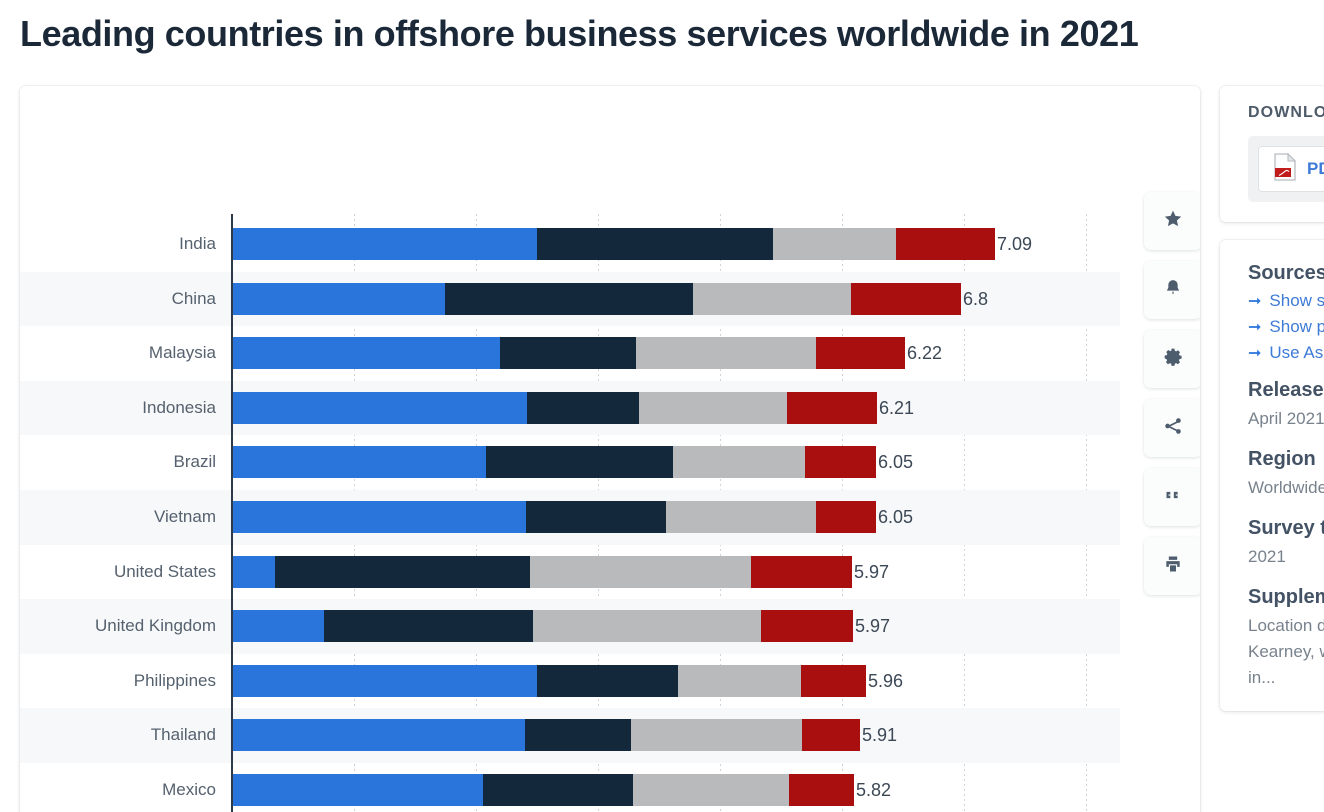 The width and height of the screenshot is (1324, 812). I want to click on arrow-right-icon: ➞, so click(1255, 327).